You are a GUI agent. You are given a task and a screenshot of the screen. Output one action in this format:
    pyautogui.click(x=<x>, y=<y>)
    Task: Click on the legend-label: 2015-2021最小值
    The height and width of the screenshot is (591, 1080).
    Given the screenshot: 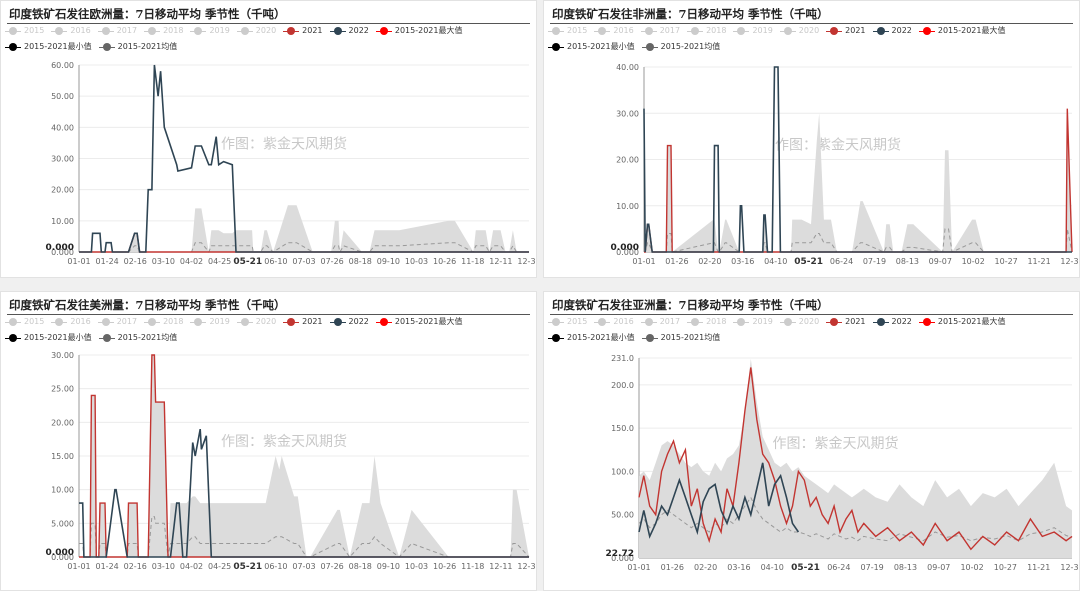 What is the action you would take?
    pyautogui.click(x=601, y=46)
    